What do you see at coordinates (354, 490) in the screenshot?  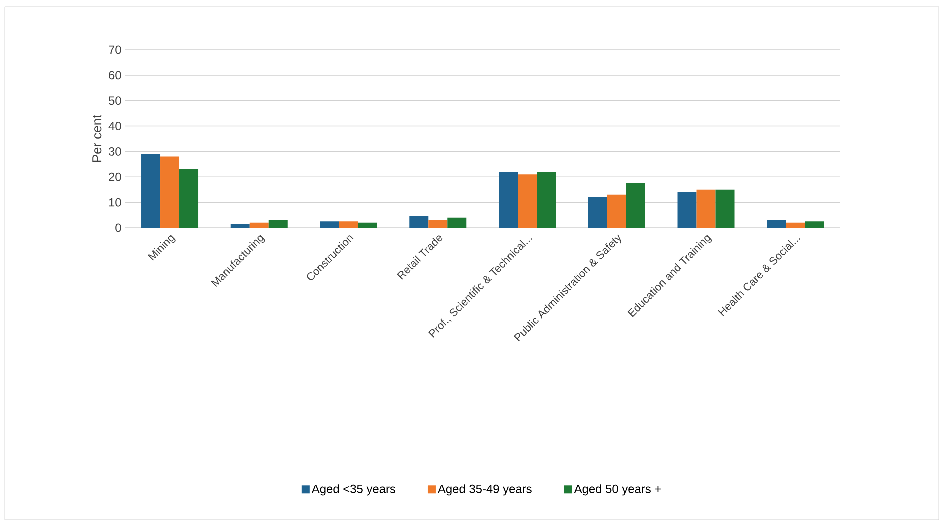 I see `legend-label: Aged <35 years` at bounding box center [354, 490].